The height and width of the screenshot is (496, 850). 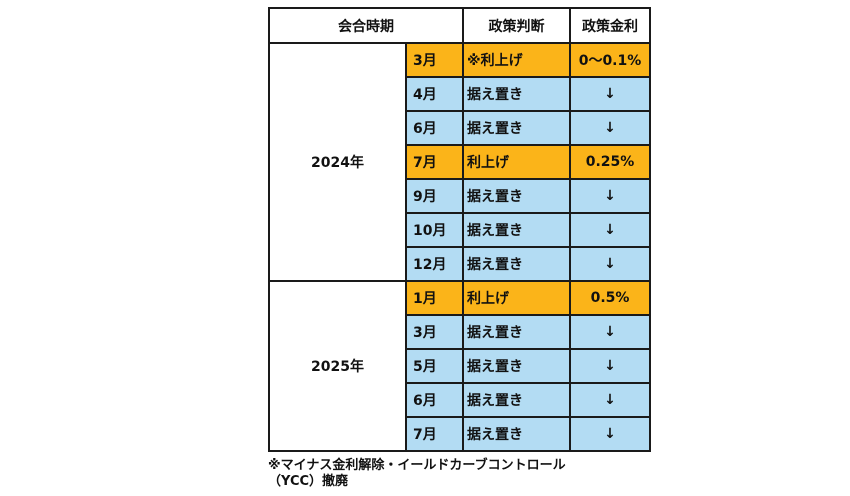 I want to click on year-cell: 2025年, so click(x=337, y=366).